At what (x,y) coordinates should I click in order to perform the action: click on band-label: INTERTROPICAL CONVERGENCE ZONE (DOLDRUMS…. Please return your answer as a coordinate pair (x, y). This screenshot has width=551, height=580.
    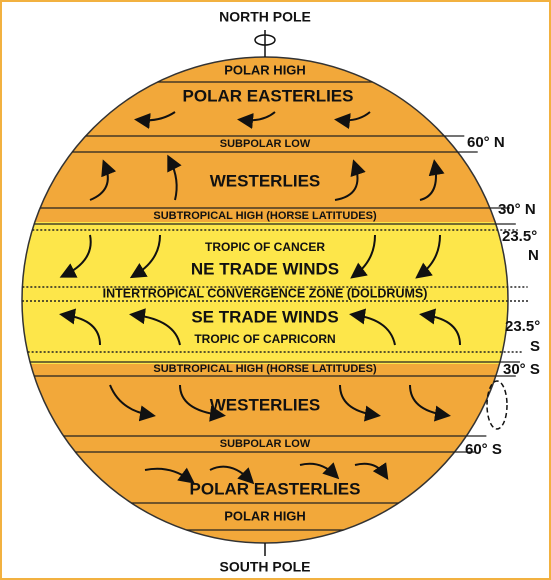
    Looking at the image, I should click on (265, 293).